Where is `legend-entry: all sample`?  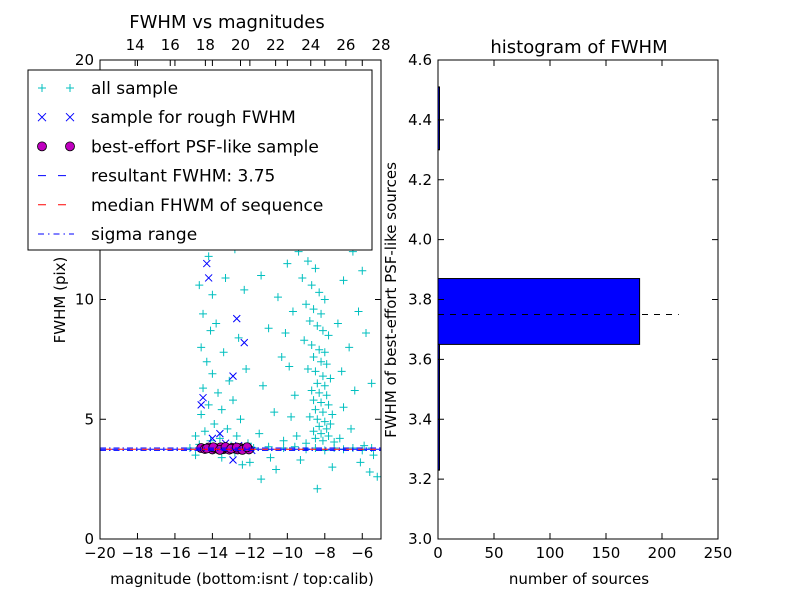 legend-entry: all sample is located at coordinates (108, 89).